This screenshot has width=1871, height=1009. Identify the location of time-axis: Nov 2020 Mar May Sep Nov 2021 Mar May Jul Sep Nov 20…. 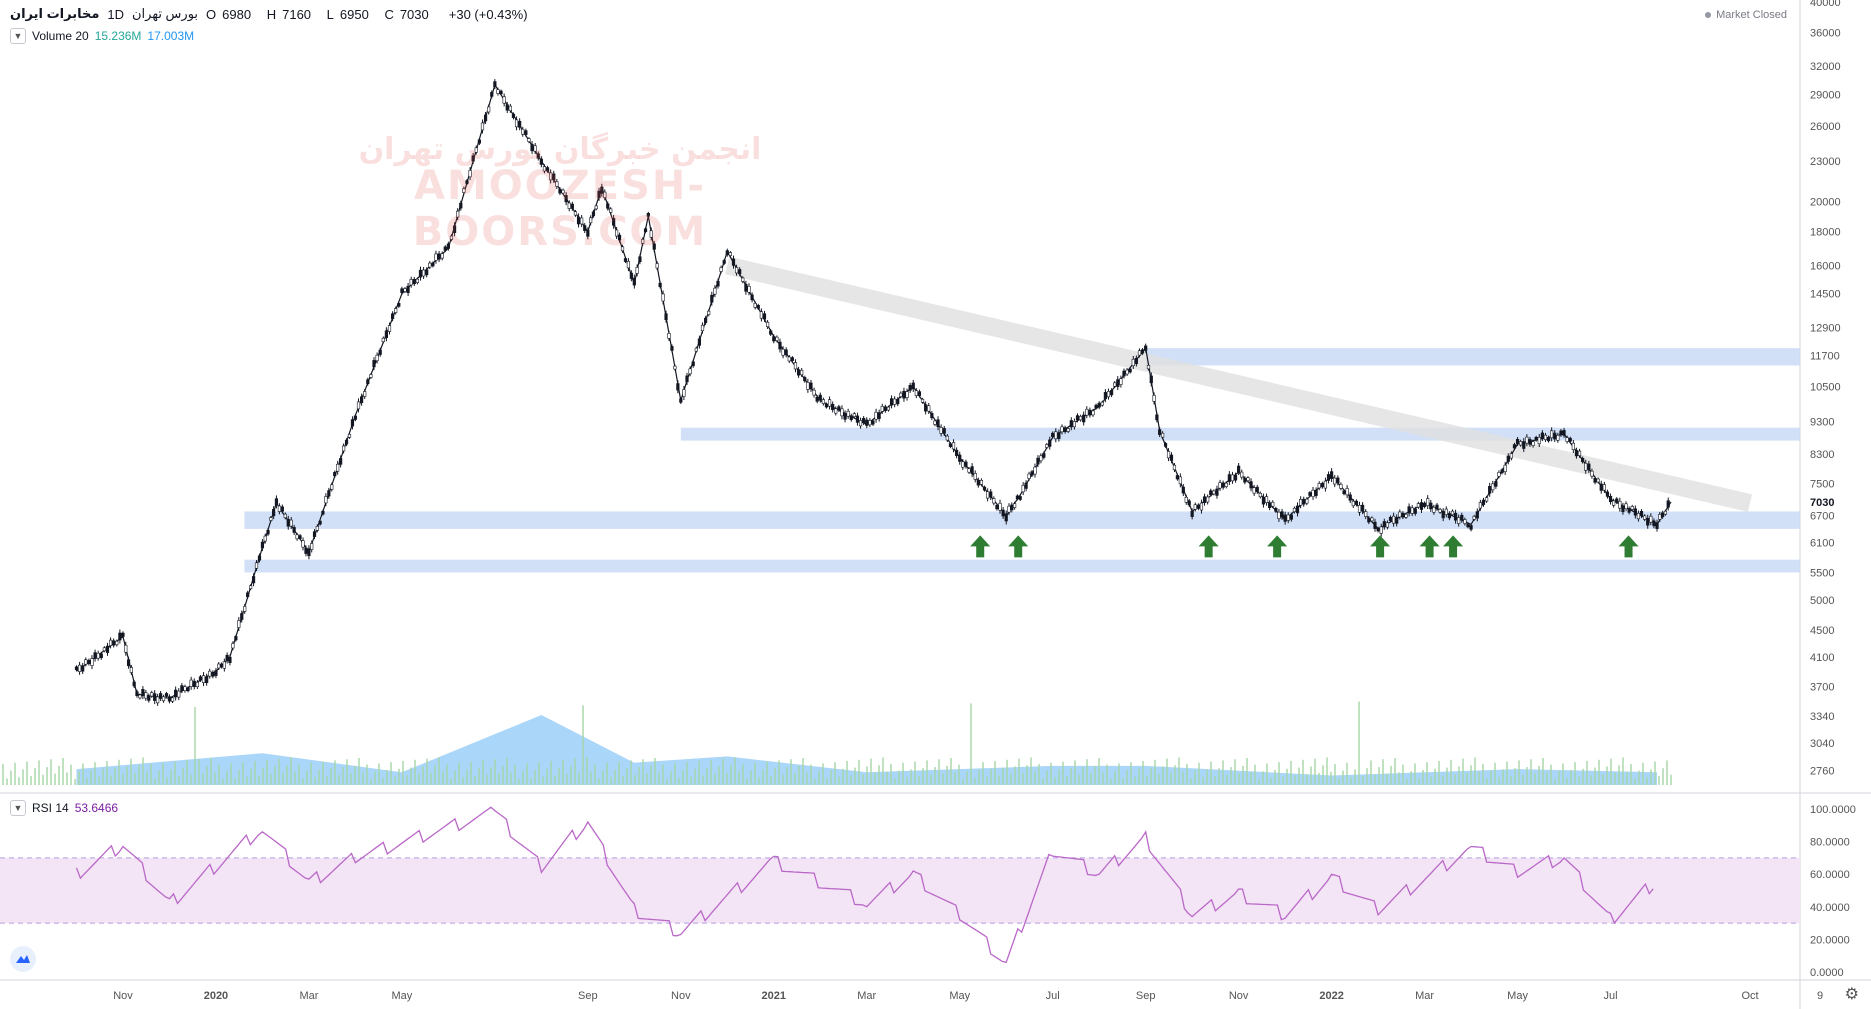
(968, 996).